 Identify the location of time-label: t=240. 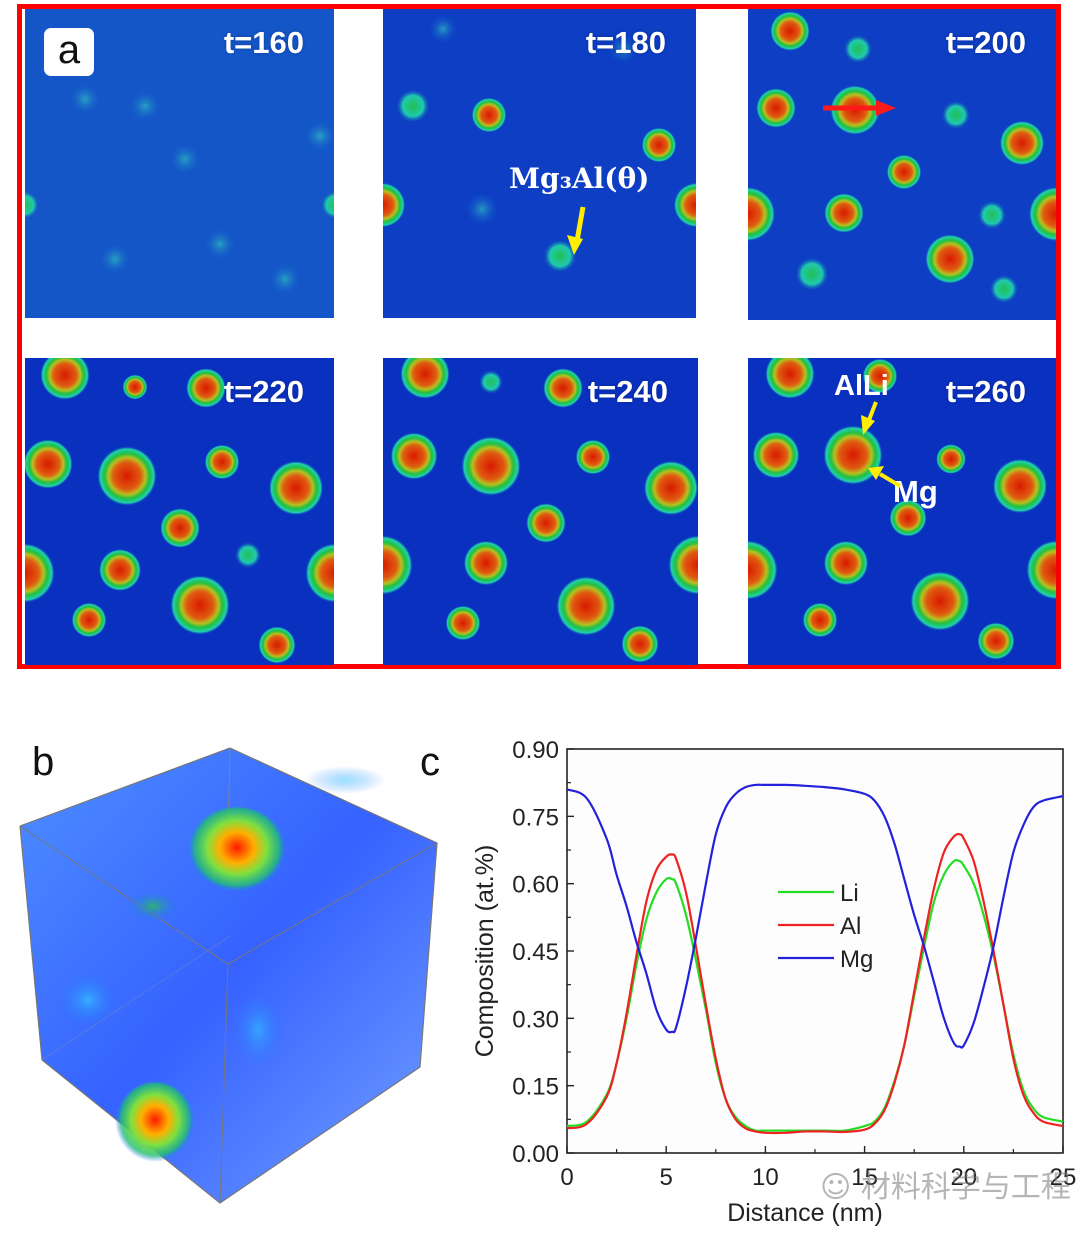
(627, 391).